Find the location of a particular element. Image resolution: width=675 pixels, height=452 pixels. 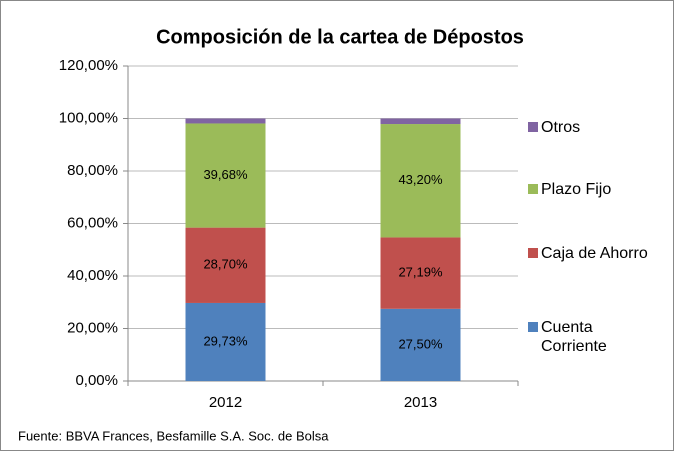

y-tick-label: 40,00% is located at coordinates (92, 275).